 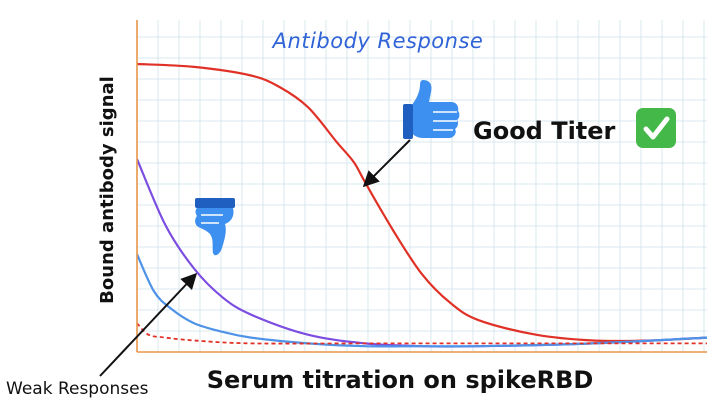 I want to click on x-axis-label: Serum titration on spikeRBD, so click(x=400, y=380).